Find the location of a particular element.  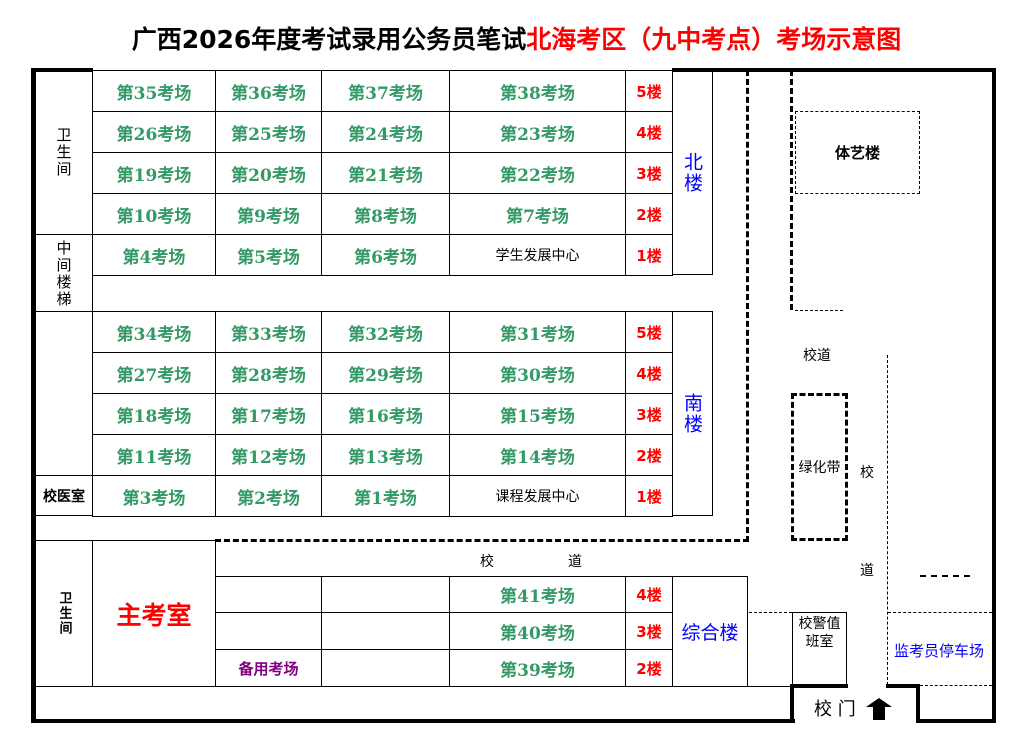

exam-room: 第3考场 is located at coordinates (154, 496).